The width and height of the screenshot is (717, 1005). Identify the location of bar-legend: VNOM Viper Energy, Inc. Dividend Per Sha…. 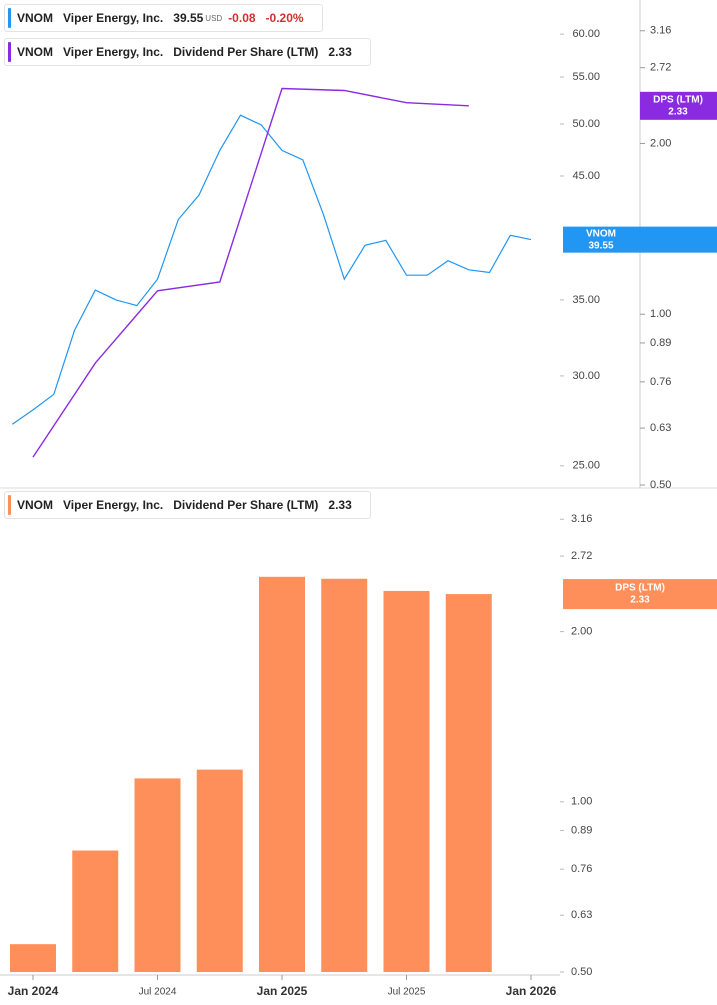
(187, 505).